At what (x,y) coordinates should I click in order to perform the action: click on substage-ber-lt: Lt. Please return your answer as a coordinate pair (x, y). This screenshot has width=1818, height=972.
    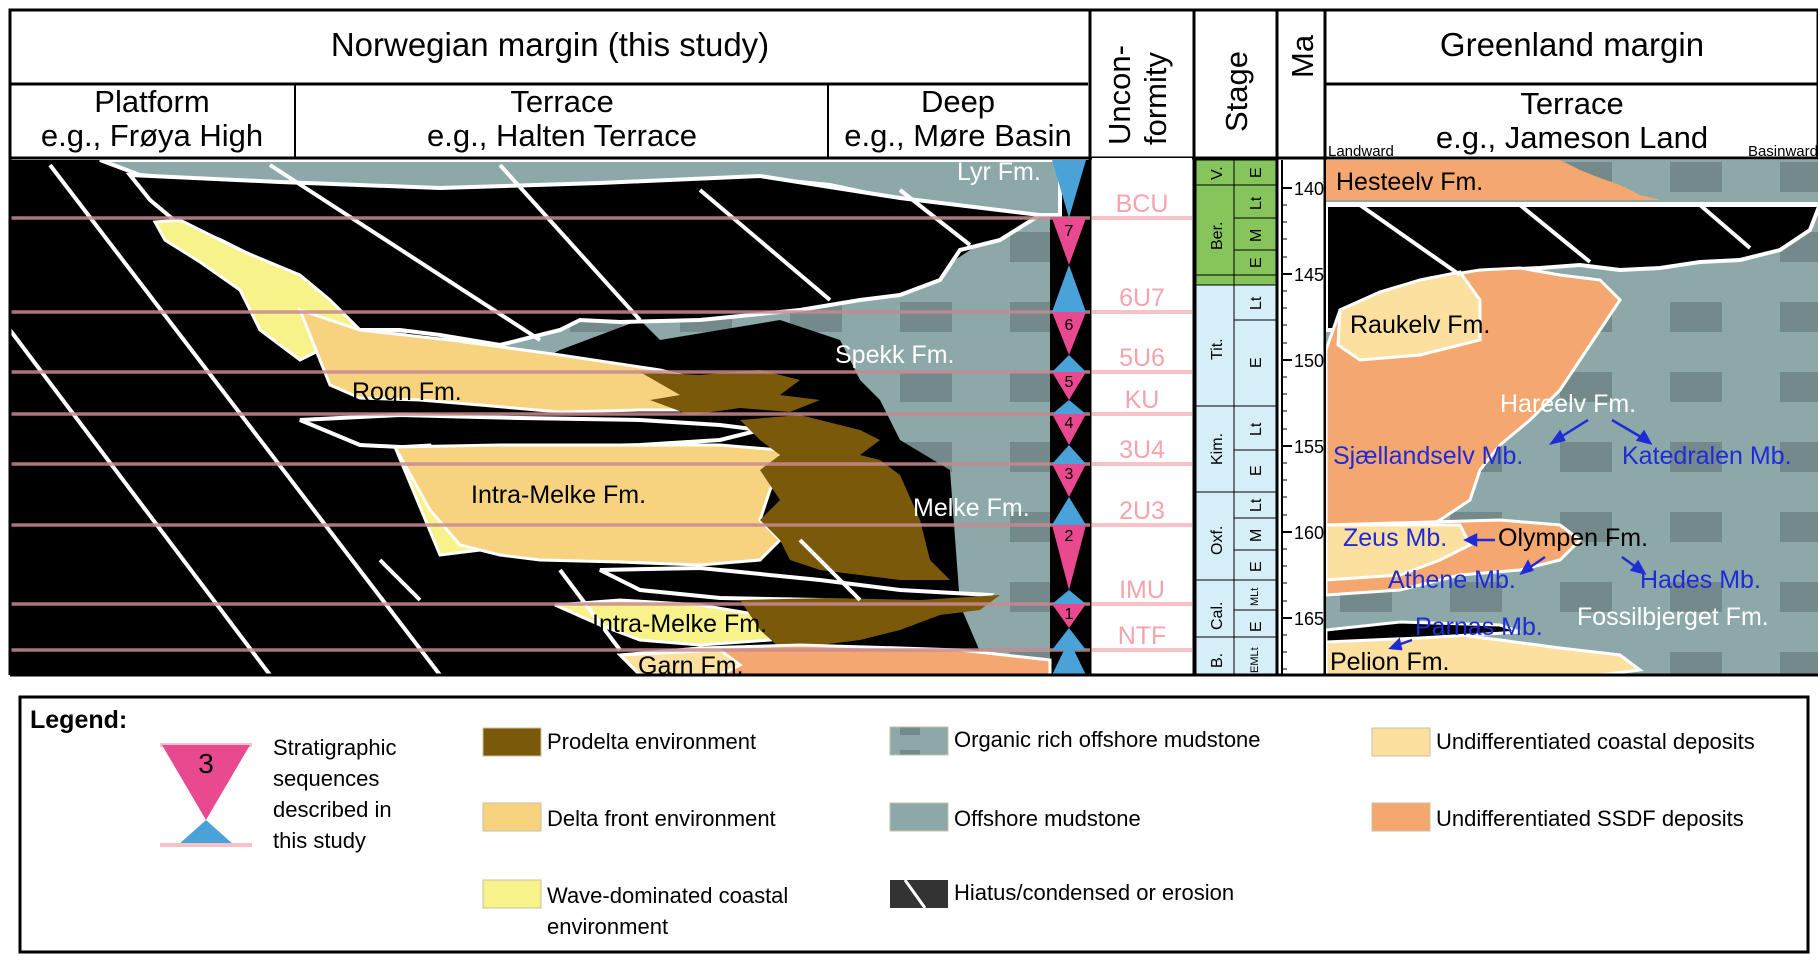
    Looking at the image, I should click on (1256, 203).